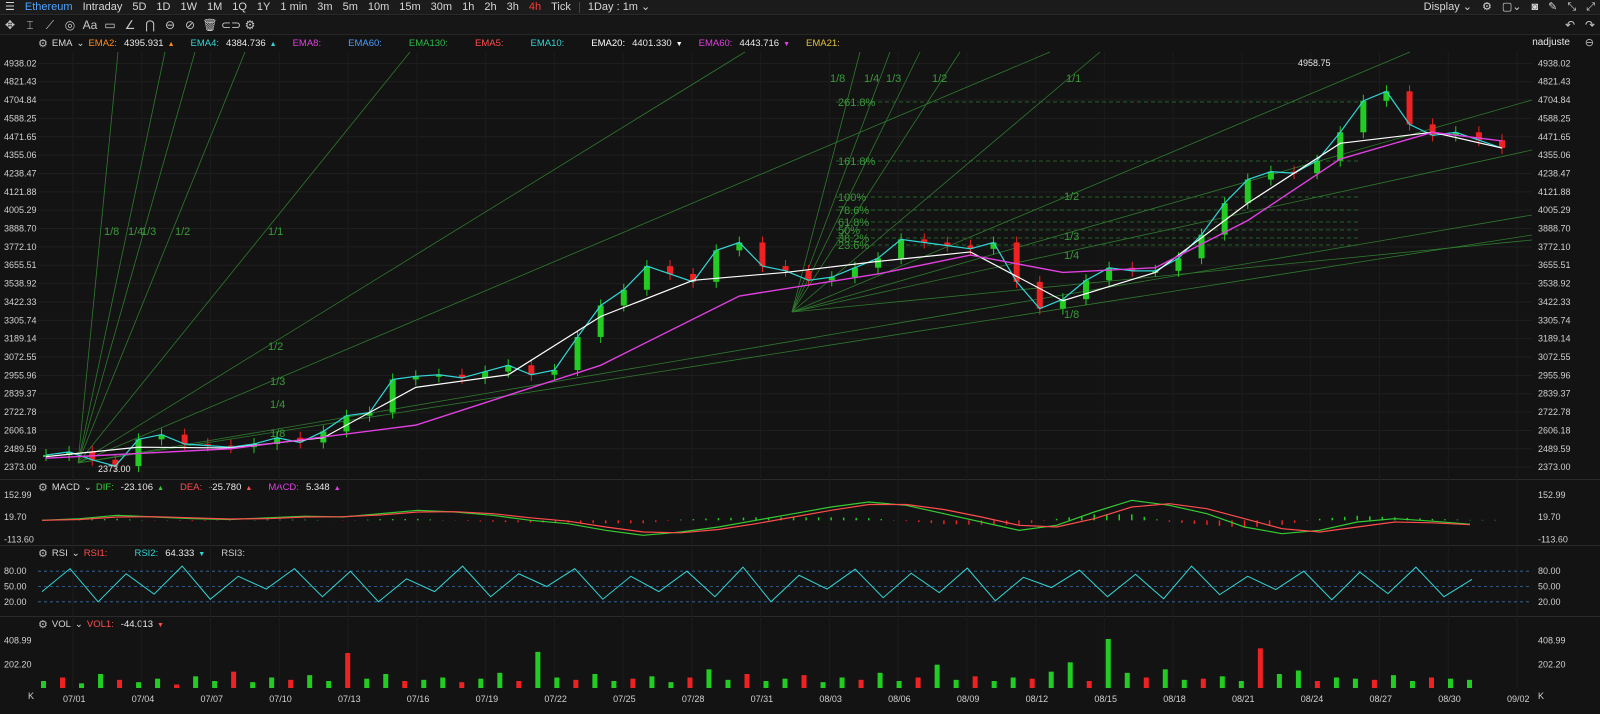 The image size is (1600, 714). I want to click on ema-legend-item: EMA5:, so click(489, 43).